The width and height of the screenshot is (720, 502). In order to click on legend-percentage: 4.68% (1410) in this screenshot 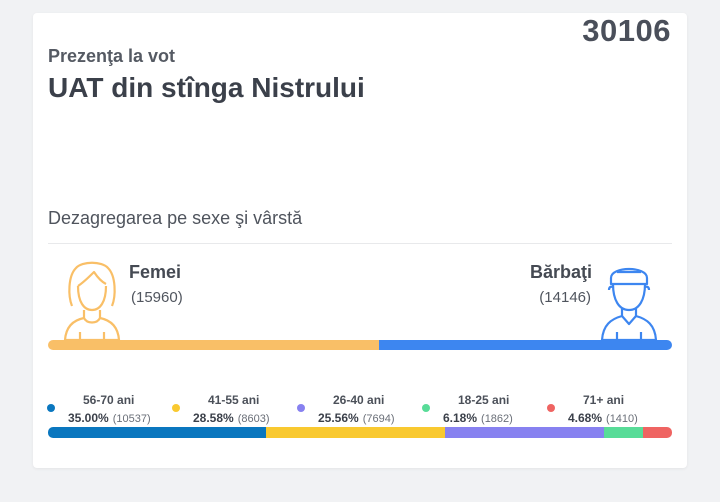, I will do `click(603, 418)`.